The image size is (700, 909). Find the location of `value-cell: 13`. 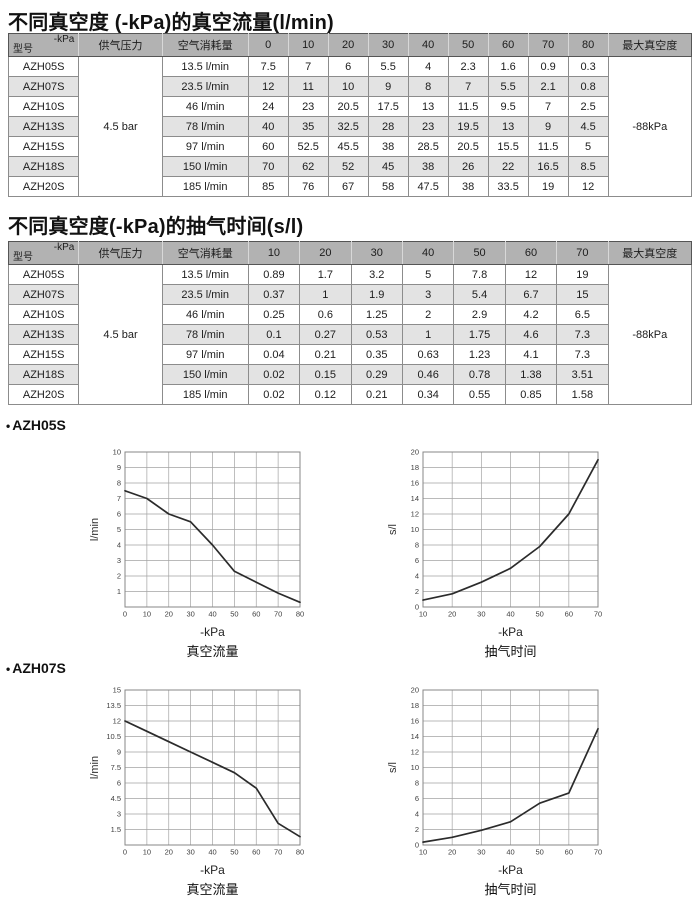

value-cell: 13 is located at coordinates (508, 126).